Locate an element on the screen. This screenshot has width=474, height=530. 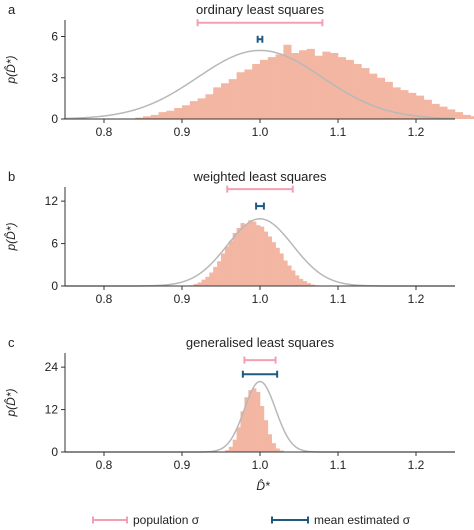
panel-letter: c is located at coordinates (11, 342).